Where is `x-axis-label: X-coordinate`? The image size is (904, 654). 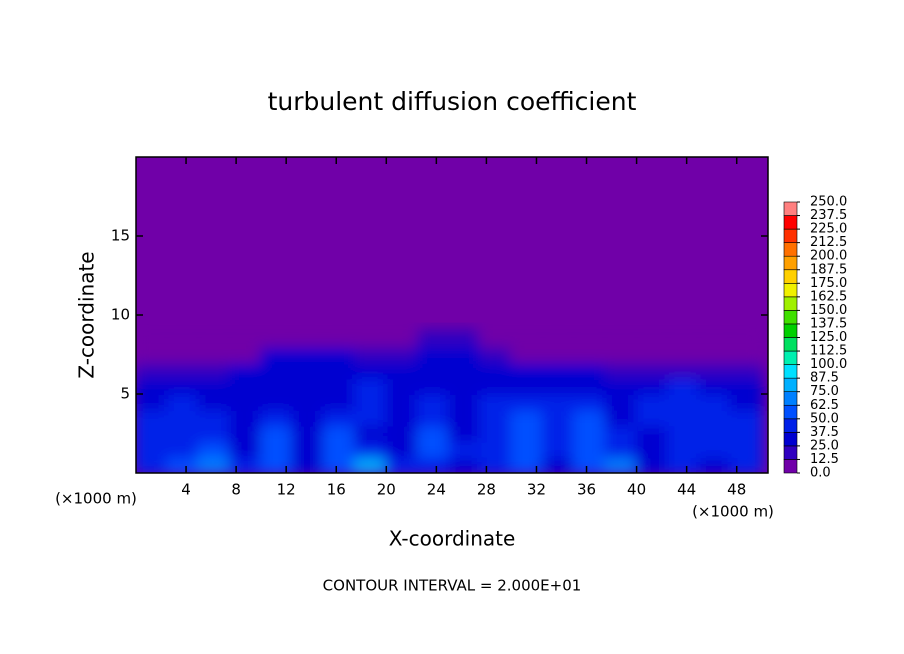 x-axis-label: X-coordinate is located at coordinates (452, 539).